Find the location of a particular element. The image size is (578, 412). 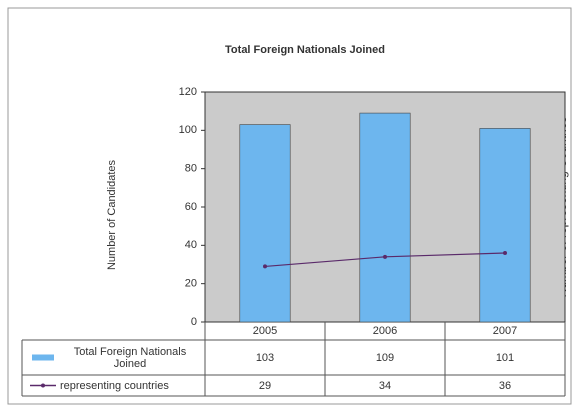

legend-label: representing countries is located at coordinates (114, 385).